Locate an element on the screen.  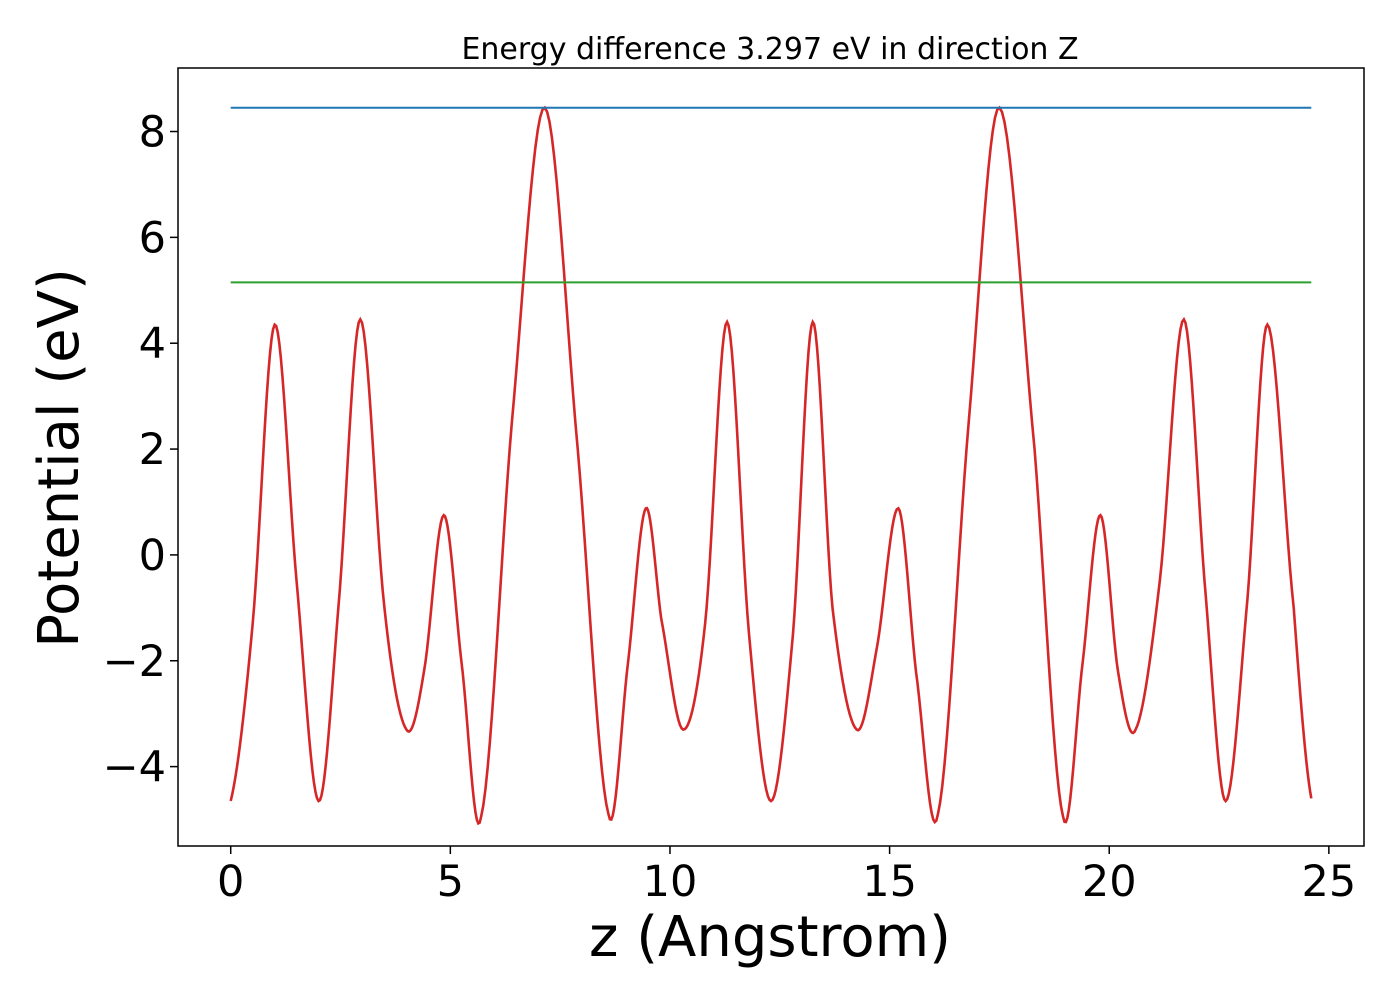
x-tick-label: 10 is located at coordinates (670, 882).